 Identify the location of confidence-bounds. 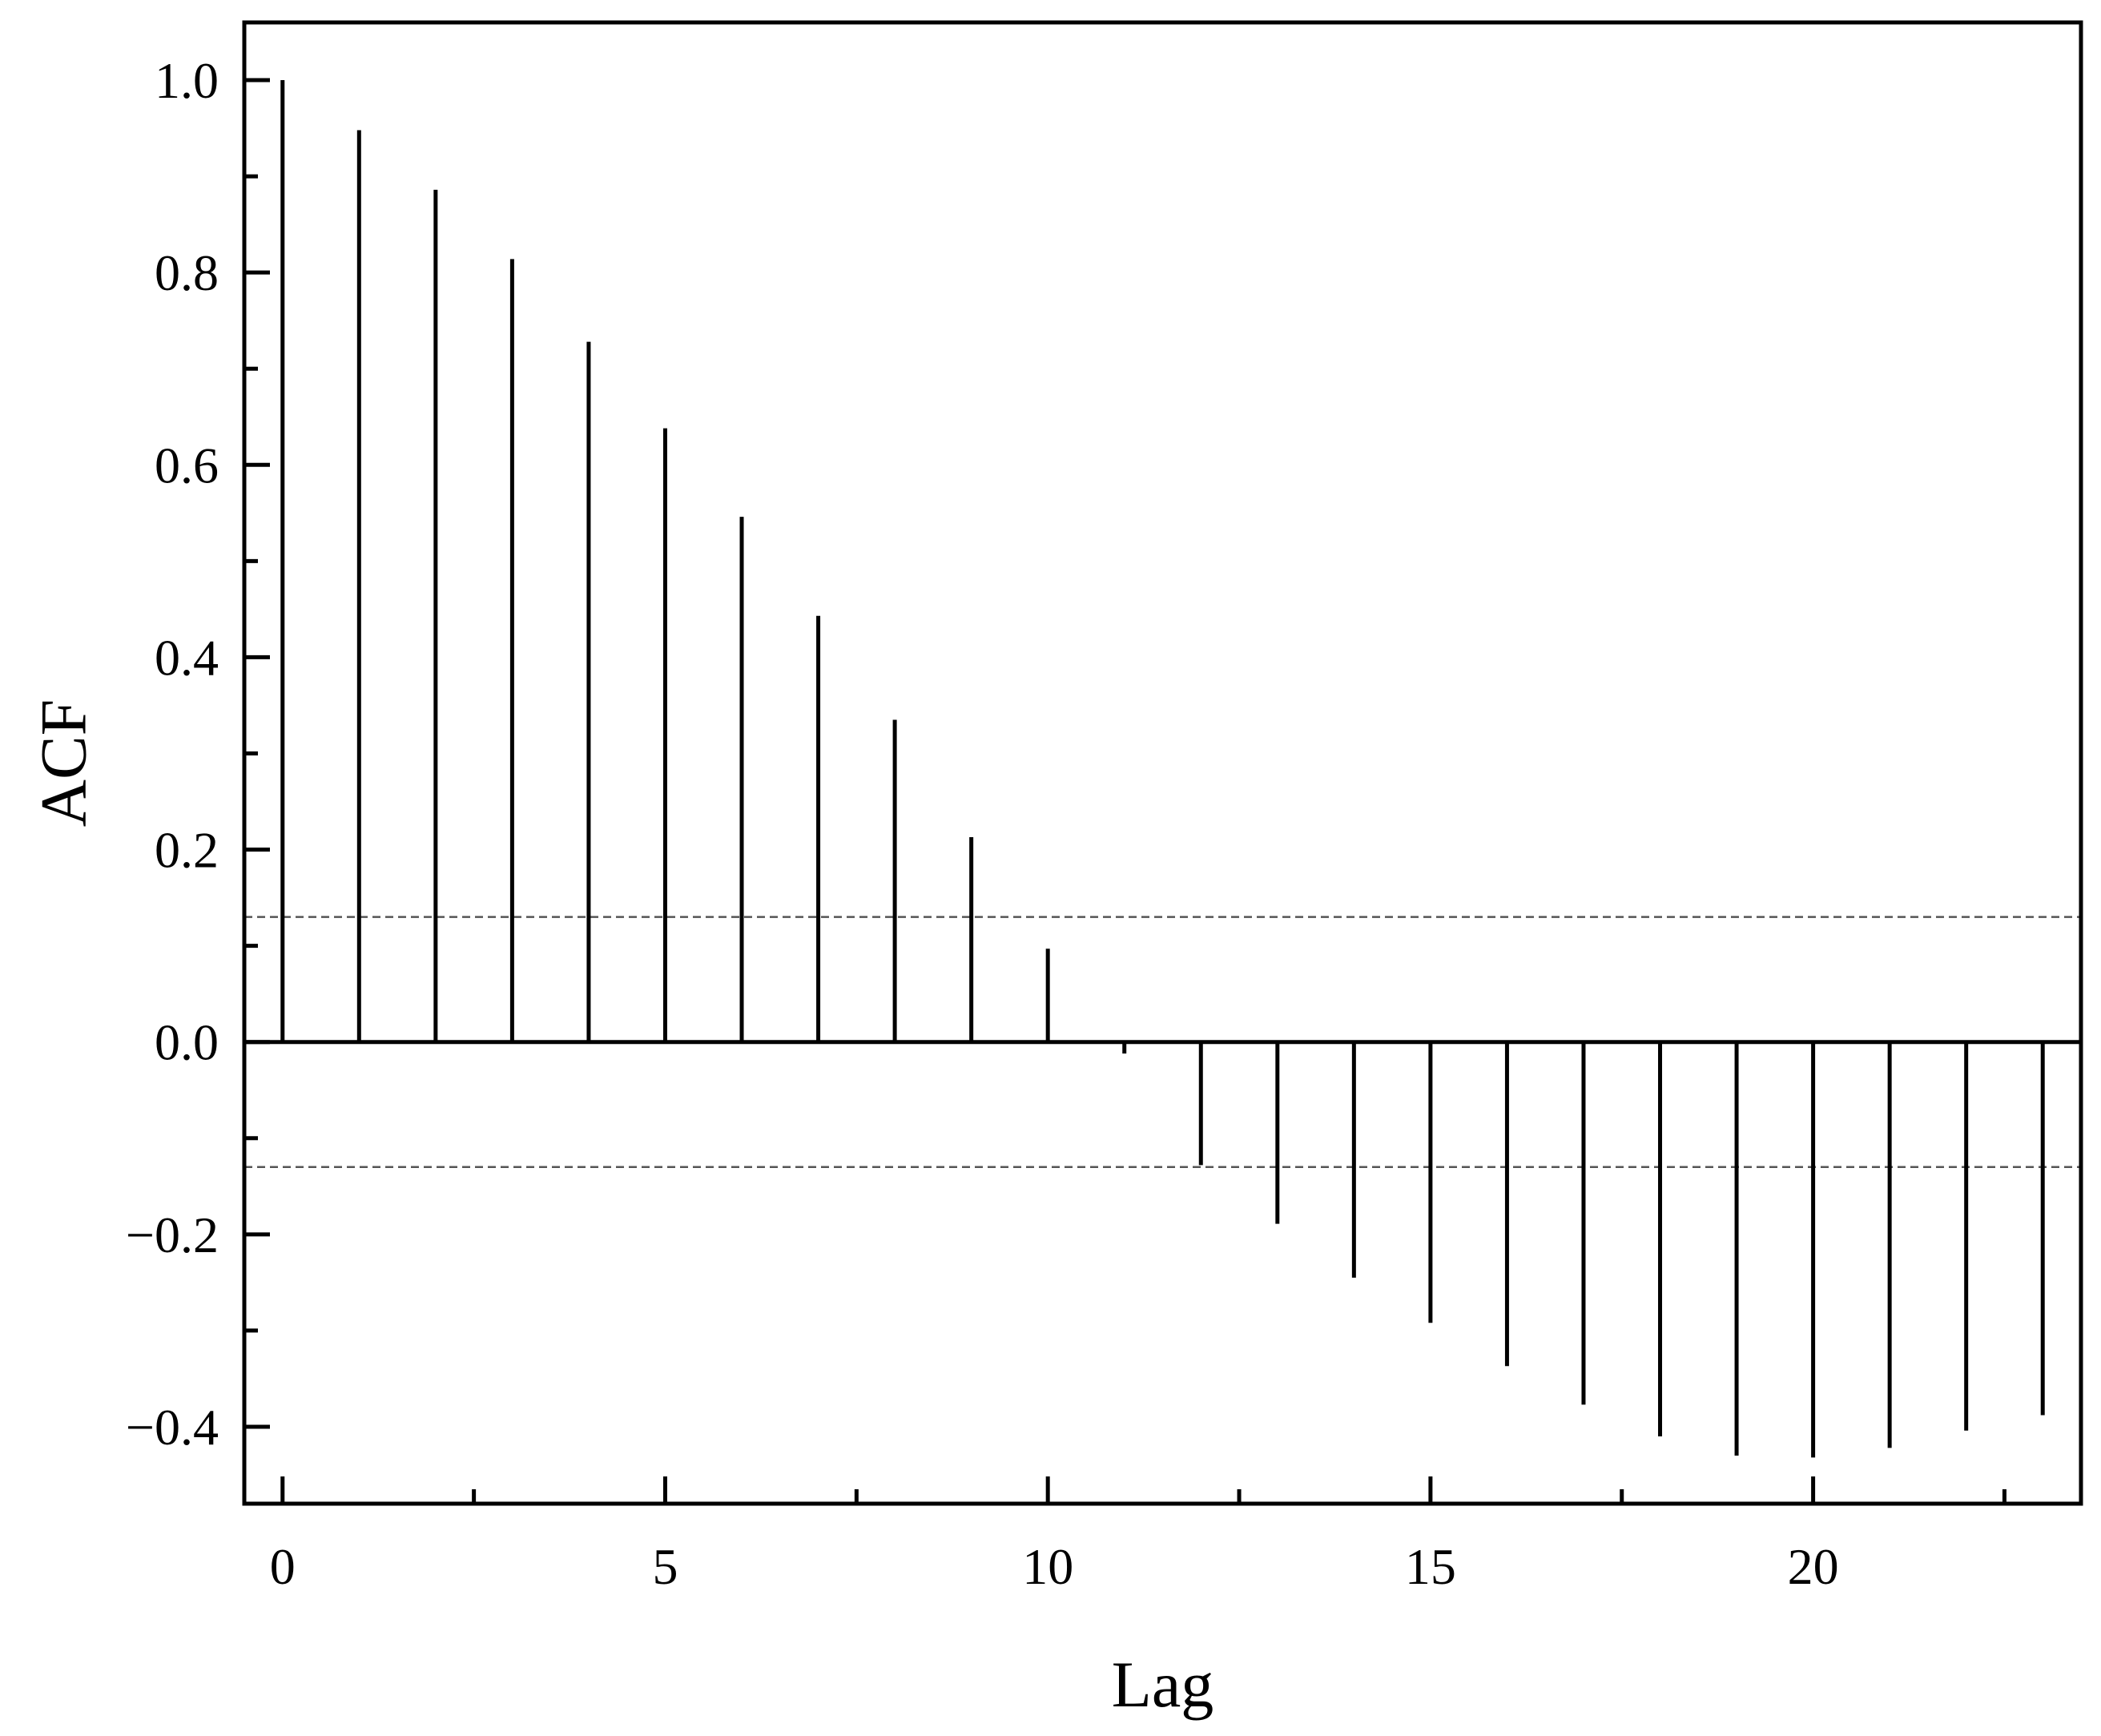
(1162, 1042).